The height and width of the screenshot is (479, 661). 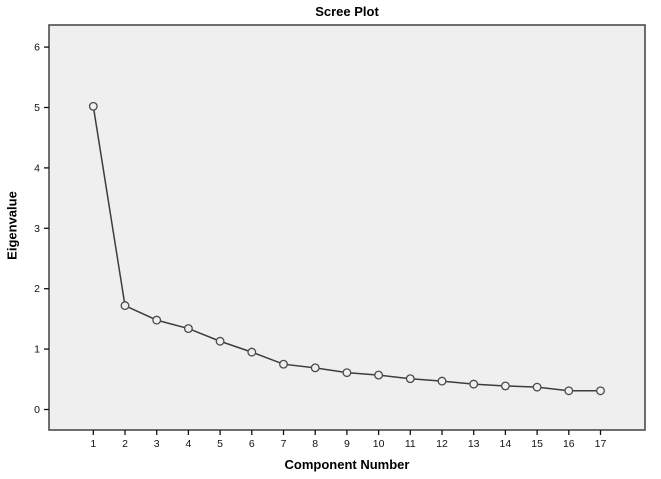 What do you see at coordinates (37, 229) in the screenshot?
I see `y-tick-label: 3` at bounding box center [37, 229].